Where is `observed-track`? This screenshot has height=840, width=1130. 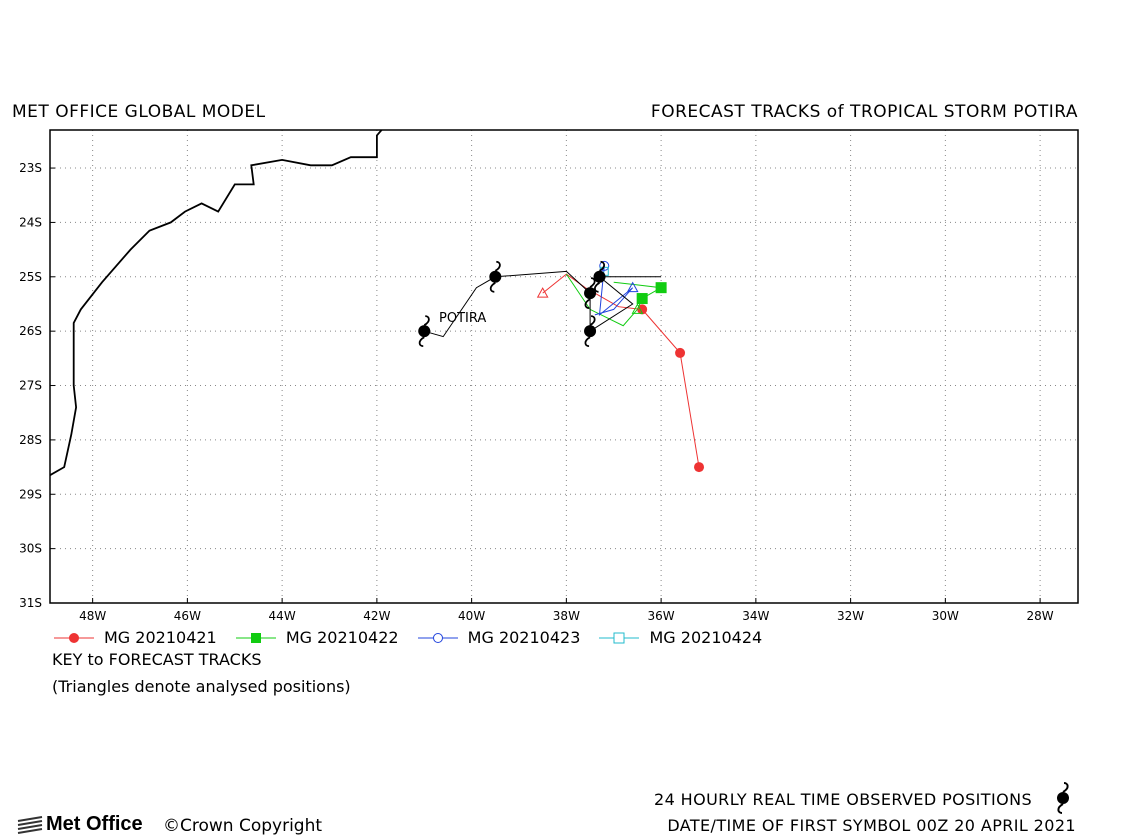
observed-track is located at coordinates (540, 304).